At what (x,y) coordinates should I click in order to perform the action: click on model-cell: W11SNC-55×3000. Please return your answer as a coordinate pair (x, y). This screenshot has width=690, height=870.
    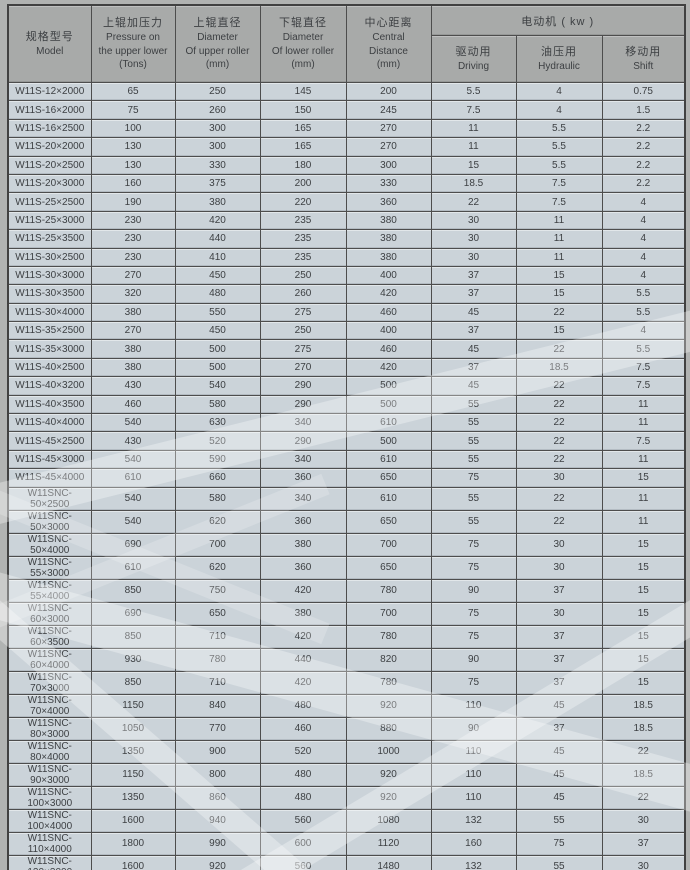
    Looking at the image, I should click on (49, 567).